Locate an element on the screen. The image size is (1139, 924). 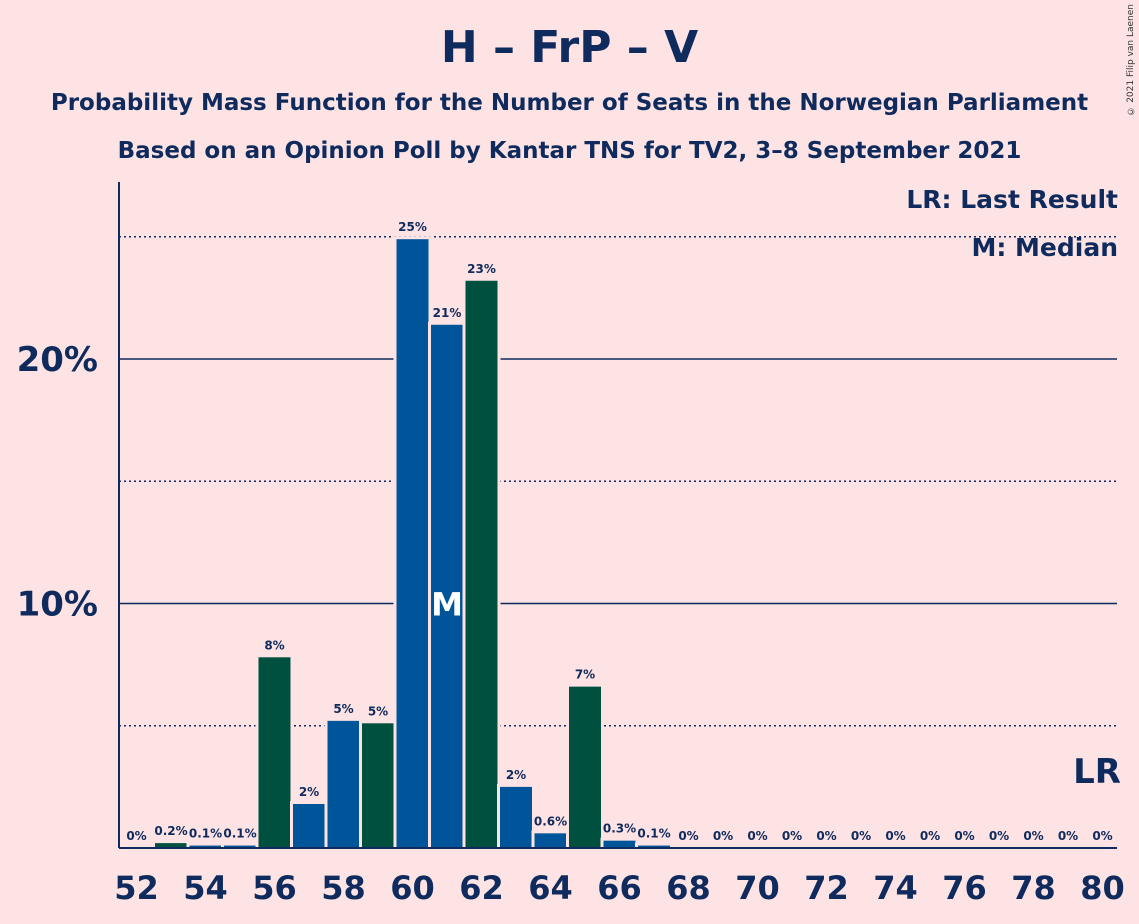
bar-value-label: 0.6% is located at coordinates (550, 821).